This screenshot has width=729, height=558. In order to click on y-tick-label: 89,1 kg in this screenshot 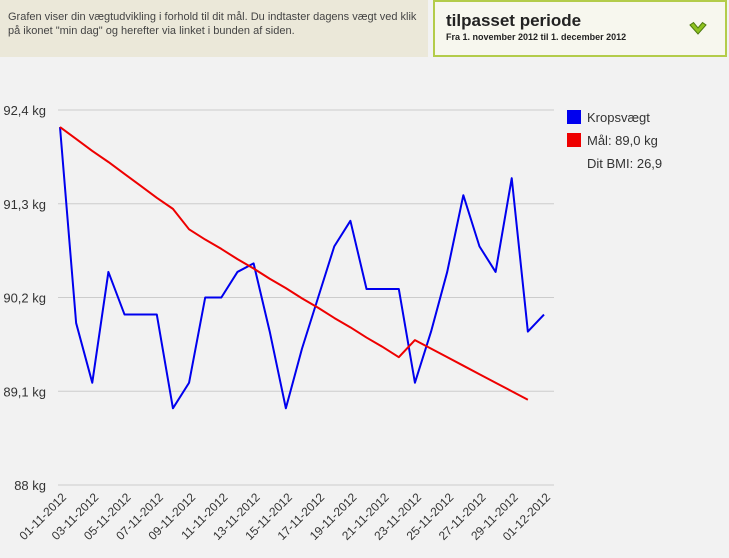, I will do `click(24, 391)`.